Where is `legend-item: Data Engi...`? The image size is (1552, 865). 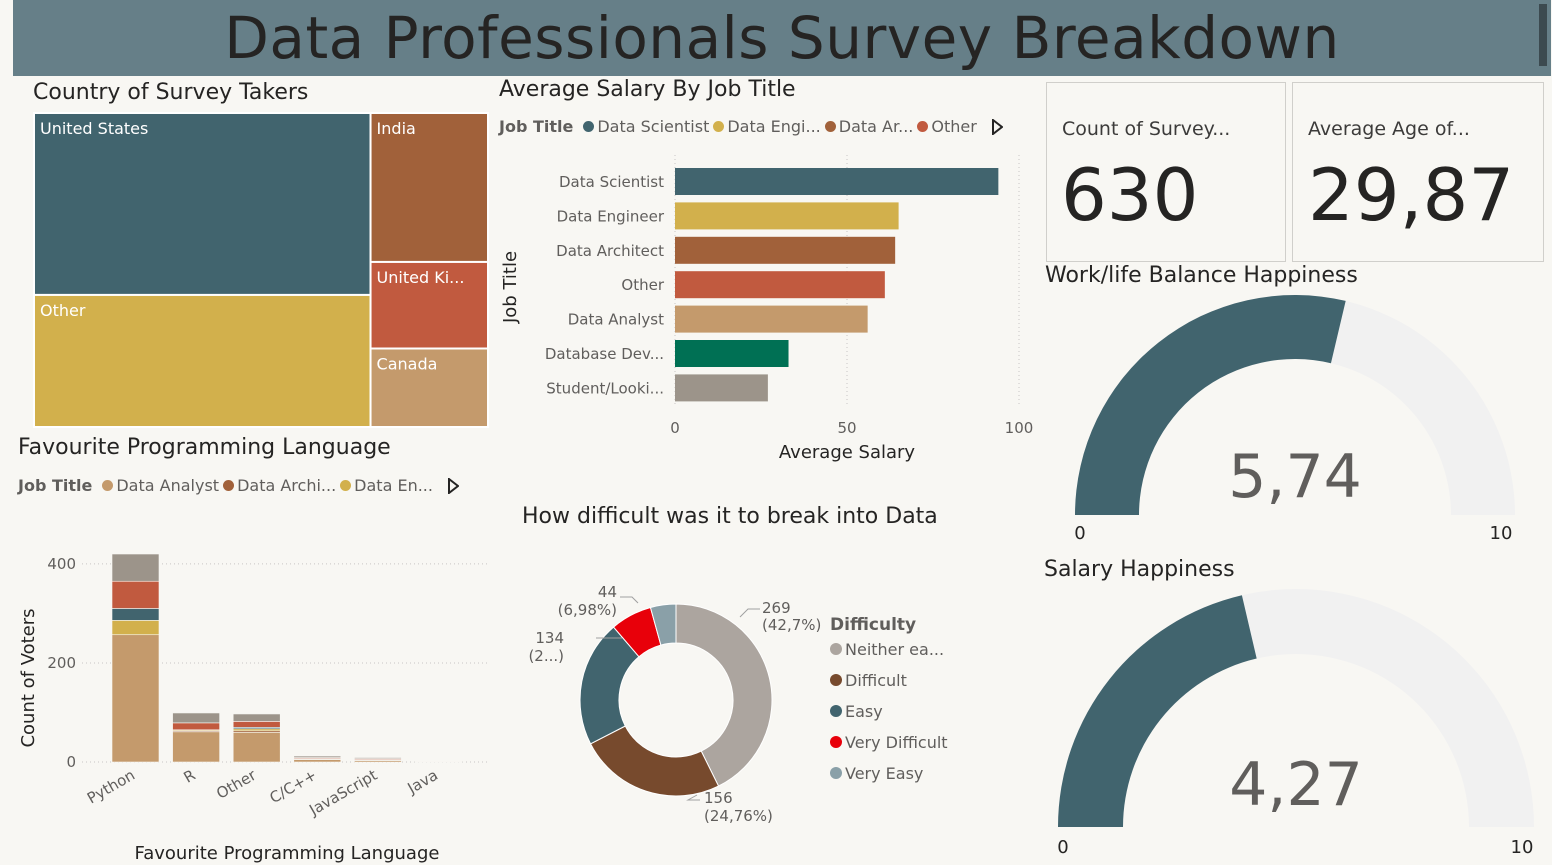
legend-item: Data Engi... is located at coordinates (774, 126).